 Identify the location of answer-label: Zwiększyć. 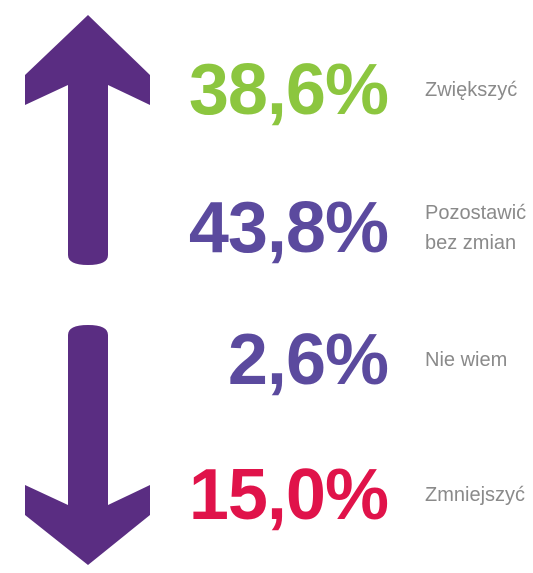
(471, 90).